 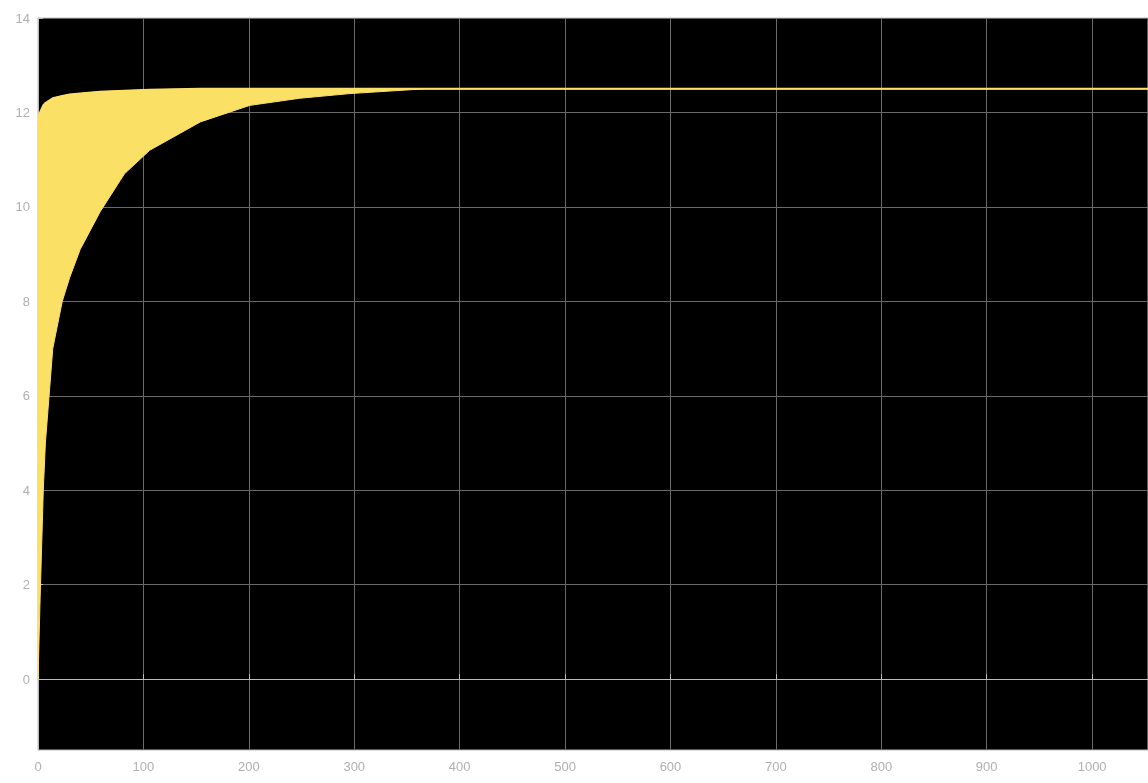 I want to click on x-tick-label: 700, so click(x=776, y=766).